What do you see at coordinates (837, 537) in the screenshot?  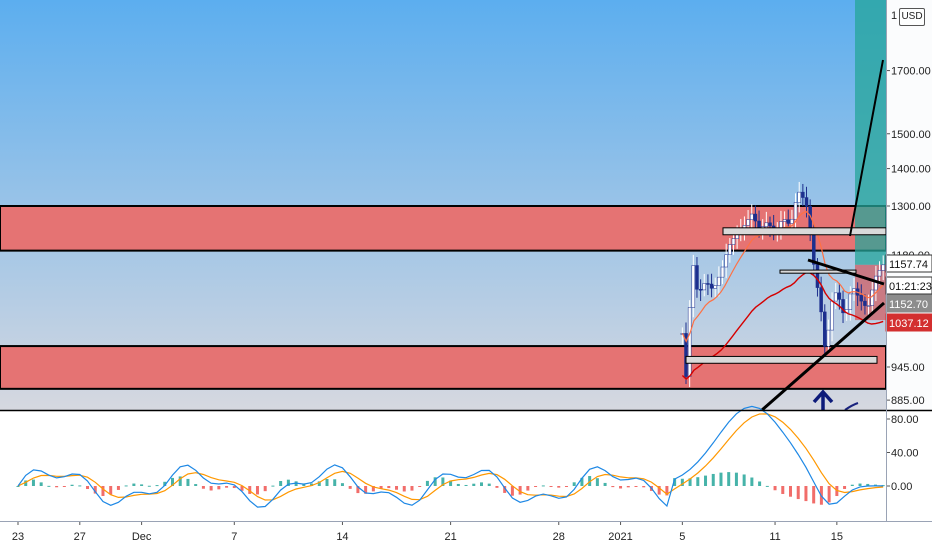 I see `date-tick-label: 15` at bounding box center [837, 537].